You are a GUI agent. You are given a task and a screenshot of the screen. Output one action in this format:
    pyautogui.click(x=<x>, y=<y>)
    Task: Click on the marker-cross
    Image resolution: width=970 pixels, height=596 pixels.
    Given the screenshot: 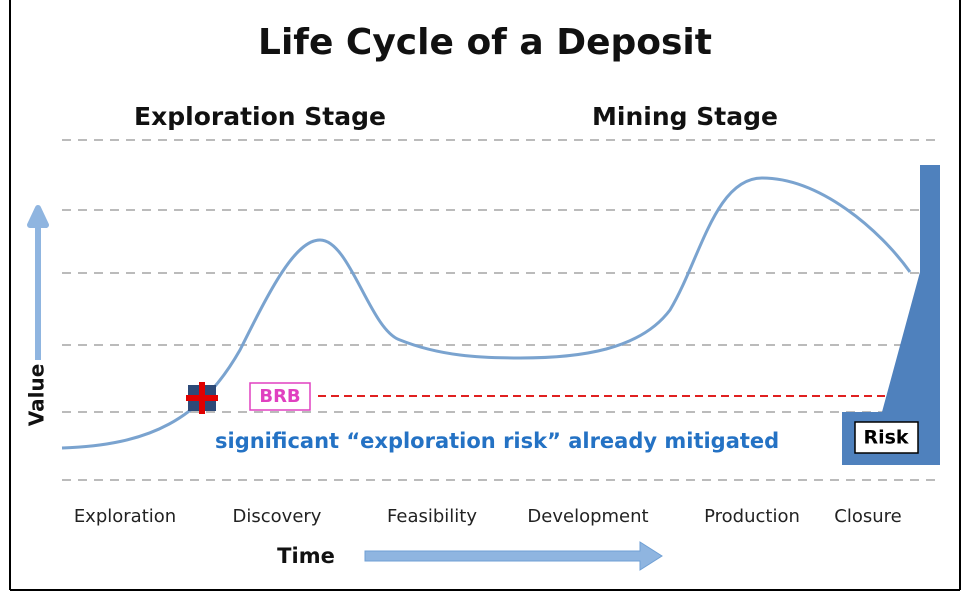 What is the action you would take?
    pyautogui.click(x=202, y=398)
    